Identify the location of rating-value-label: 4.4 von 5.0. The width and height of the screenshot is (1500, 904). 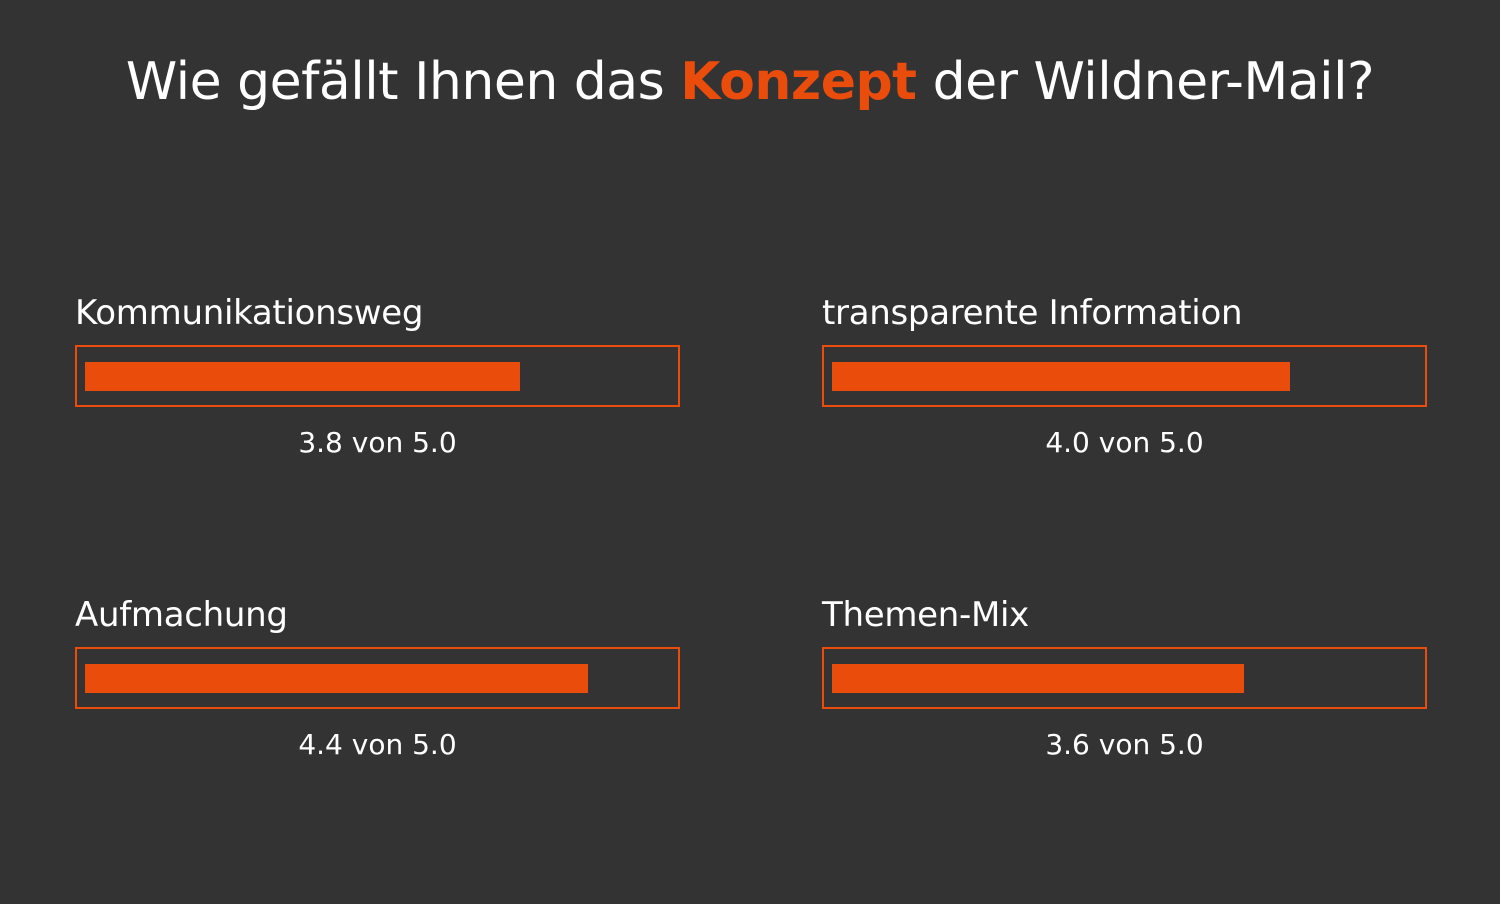
(377, 744).